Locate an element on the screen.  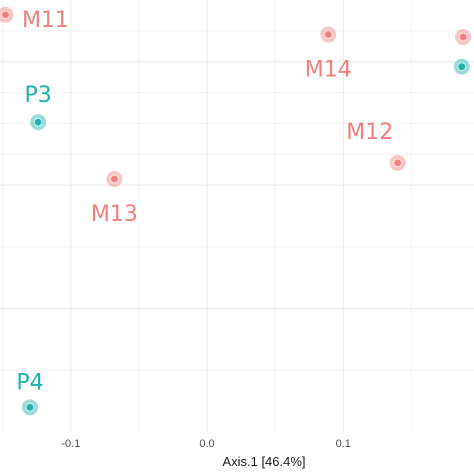
x-tick-label: 0.0 is located at coordinates (206, 444).